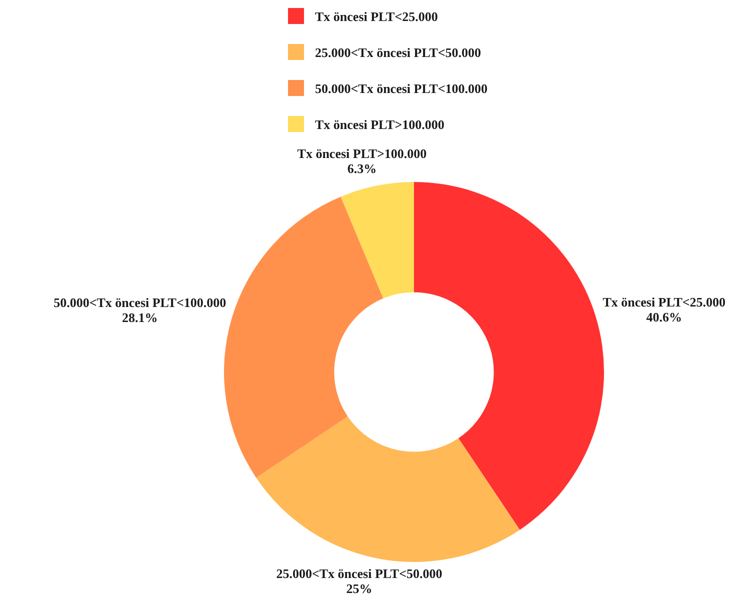 The width and height of the screenshot is (748, 601). What do you see at coordinates (362, 154) in the screenshot?
I see `slice-label: Tx öncesi PLT>100.000` at bounding box center [362, 154].